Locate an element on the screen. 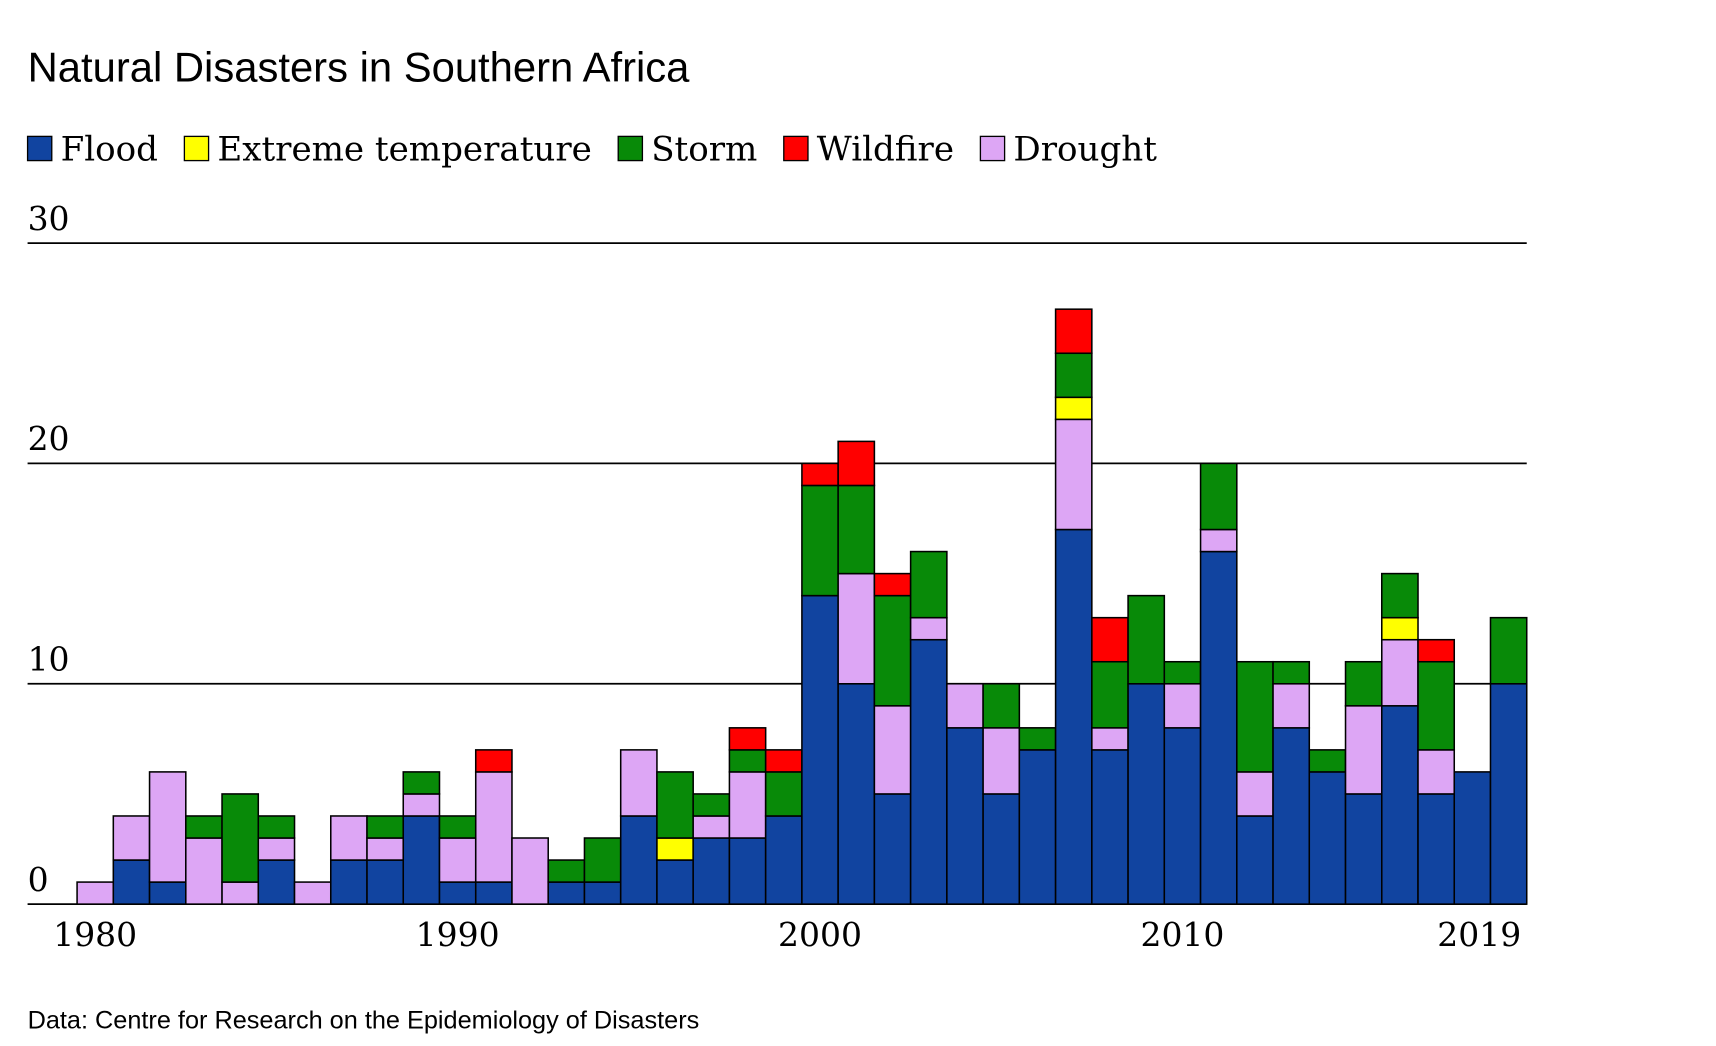  y-tick-label: 20 is located at coordinates (49, 438).